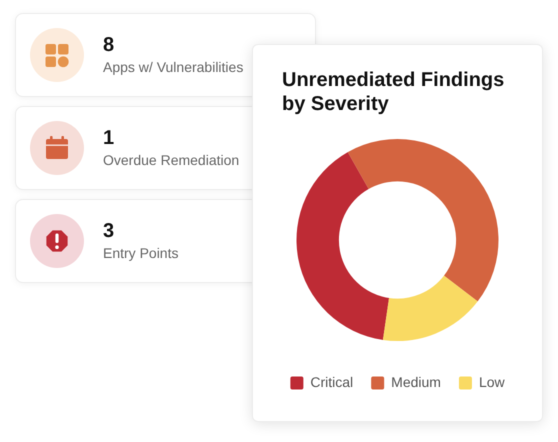 The width and height of the screenshot is (558, 442). Describe the element at coordinates (173, 67) in the screenshot. I see `text: Apps w/ Vulnerabilities` at that location.